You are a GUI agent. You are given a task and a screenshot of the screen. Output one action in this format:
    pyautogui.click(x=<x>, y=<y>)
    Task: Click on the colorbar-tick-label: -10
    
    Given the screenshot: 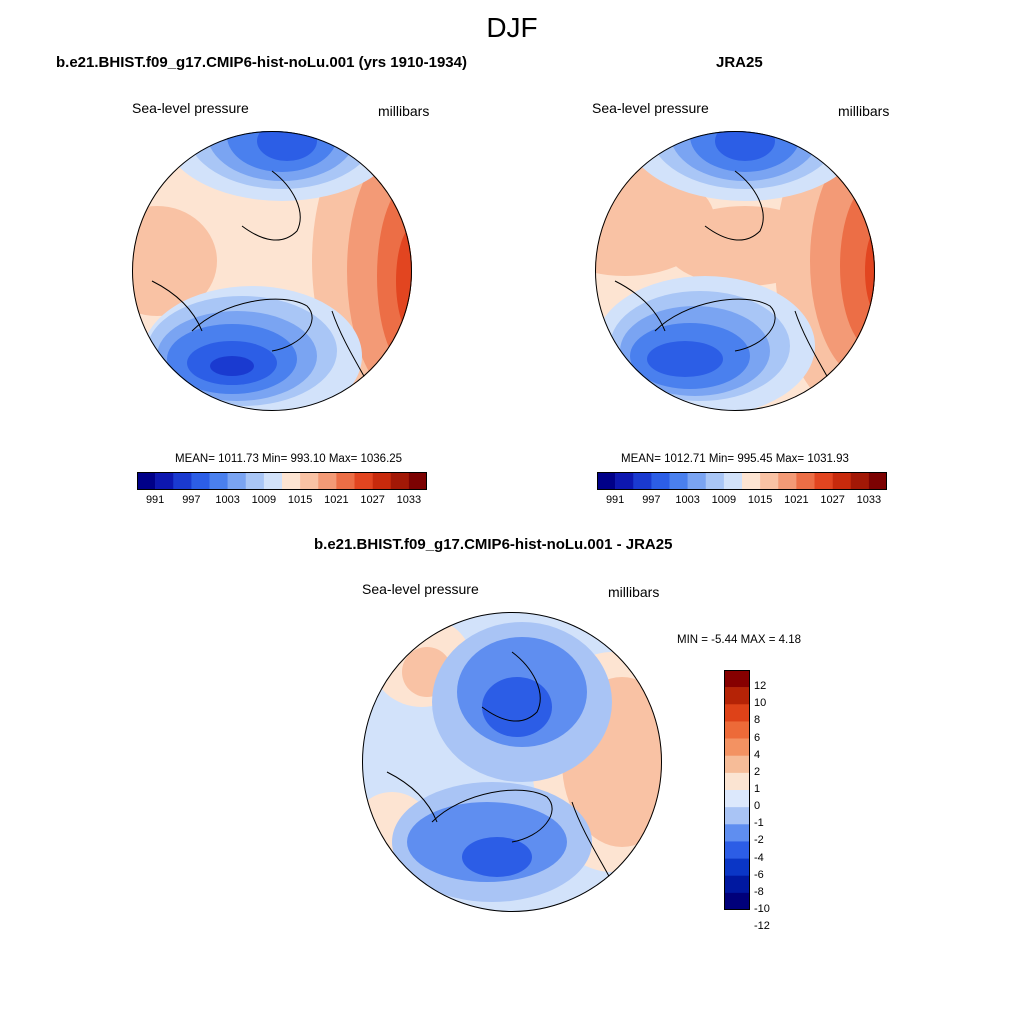 What is the action you would take?
    pyautogui.click(x=762, y=909)
    